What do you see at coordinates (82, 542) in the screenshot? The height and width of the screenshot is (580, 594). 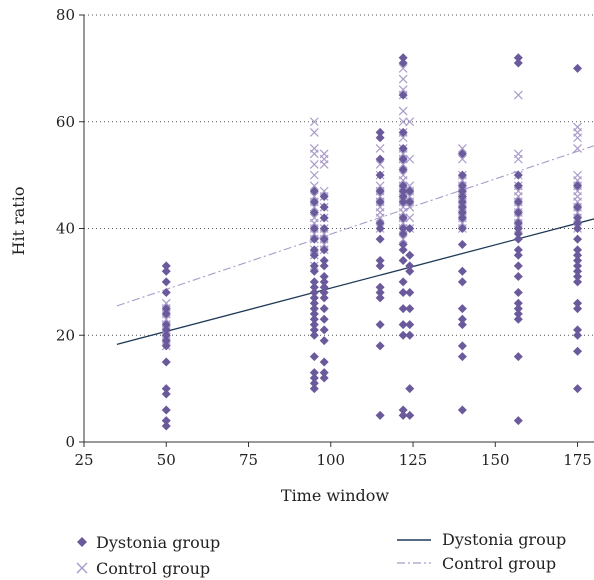 I see `legend-diamond-marker` at bounding box center [82, 542].